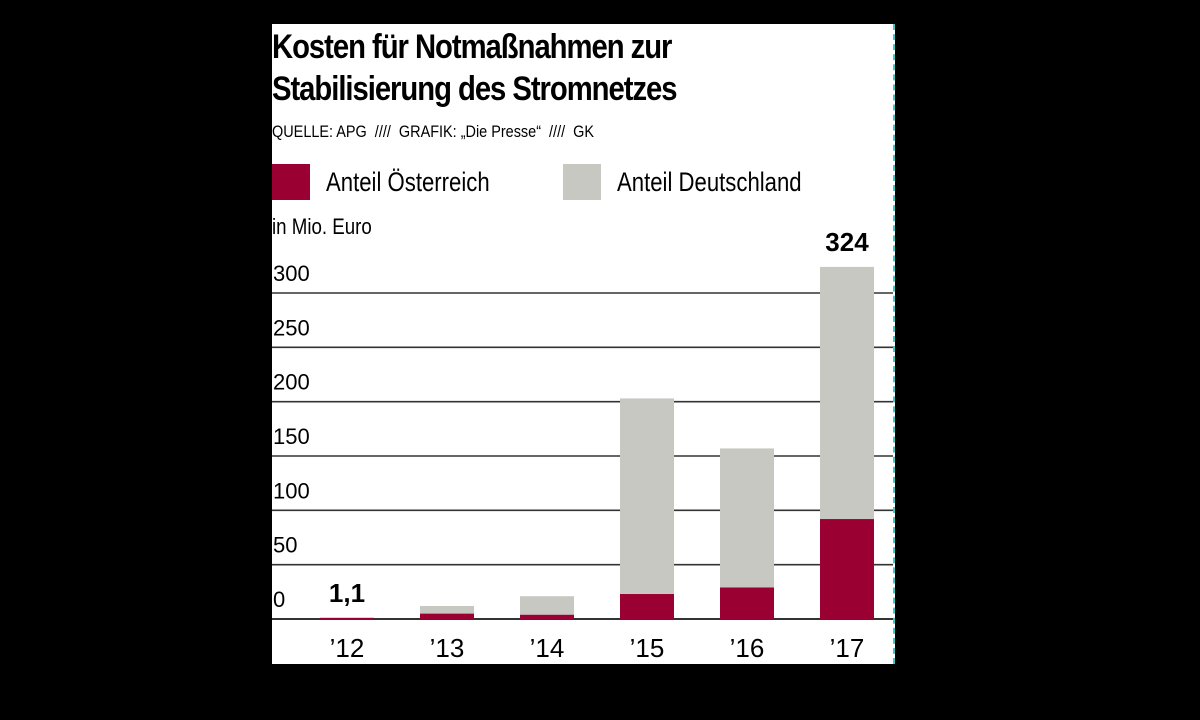 The height and width of the screenshot is (720, 1200). What do you see at coordinates (347, 648) in the screenshot?
I see `x-category-label-0: ’12` at bounding box center [347, 648].